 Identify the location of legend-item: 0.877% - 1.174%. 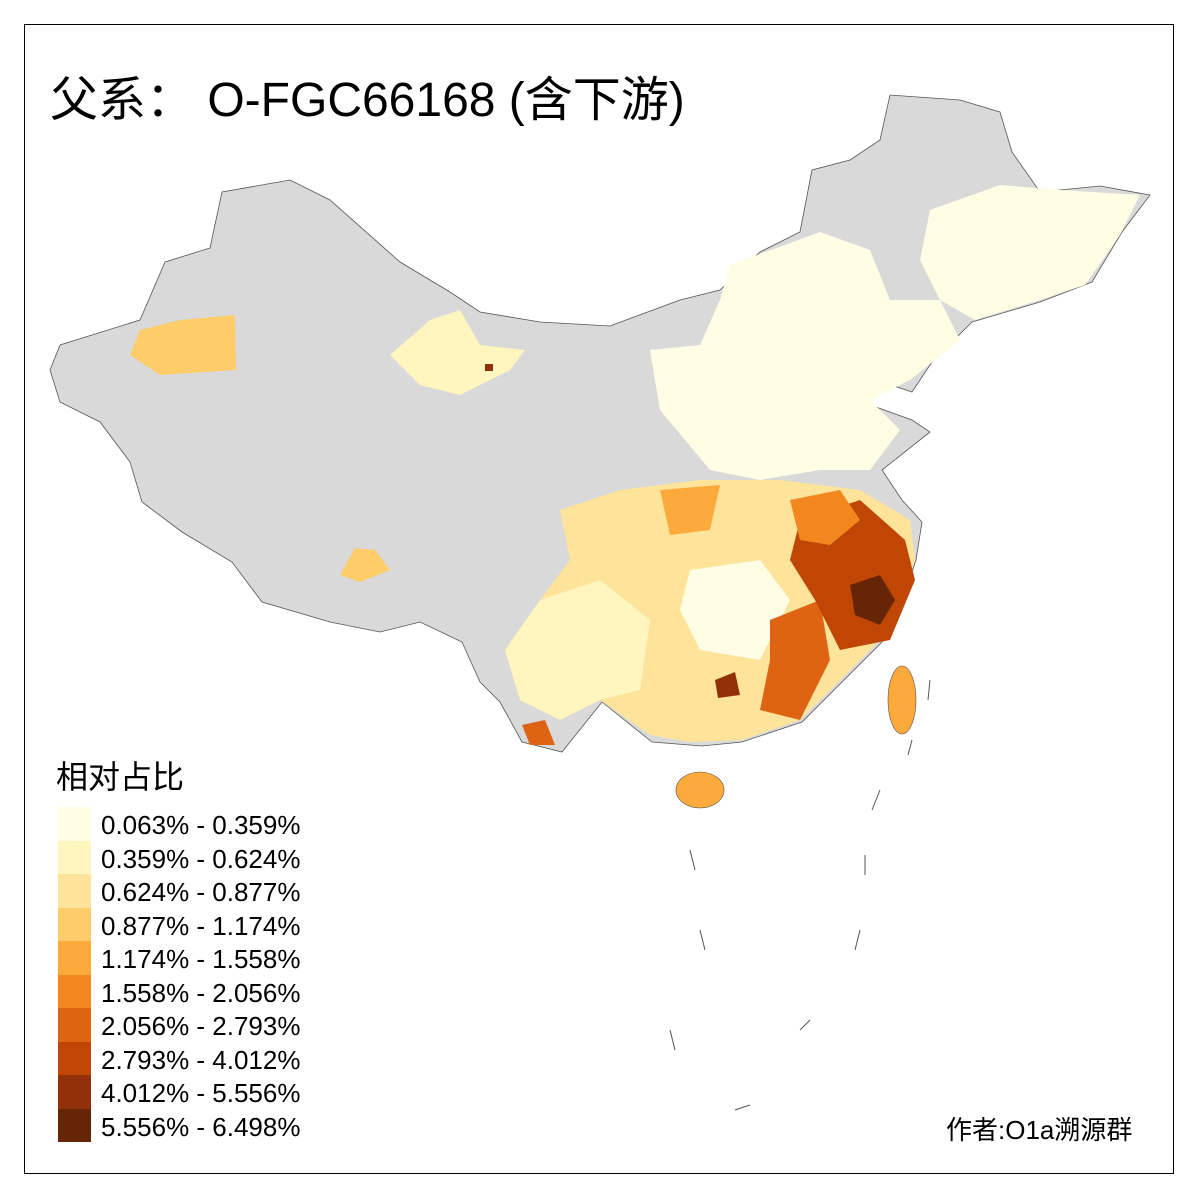
(208, 924).